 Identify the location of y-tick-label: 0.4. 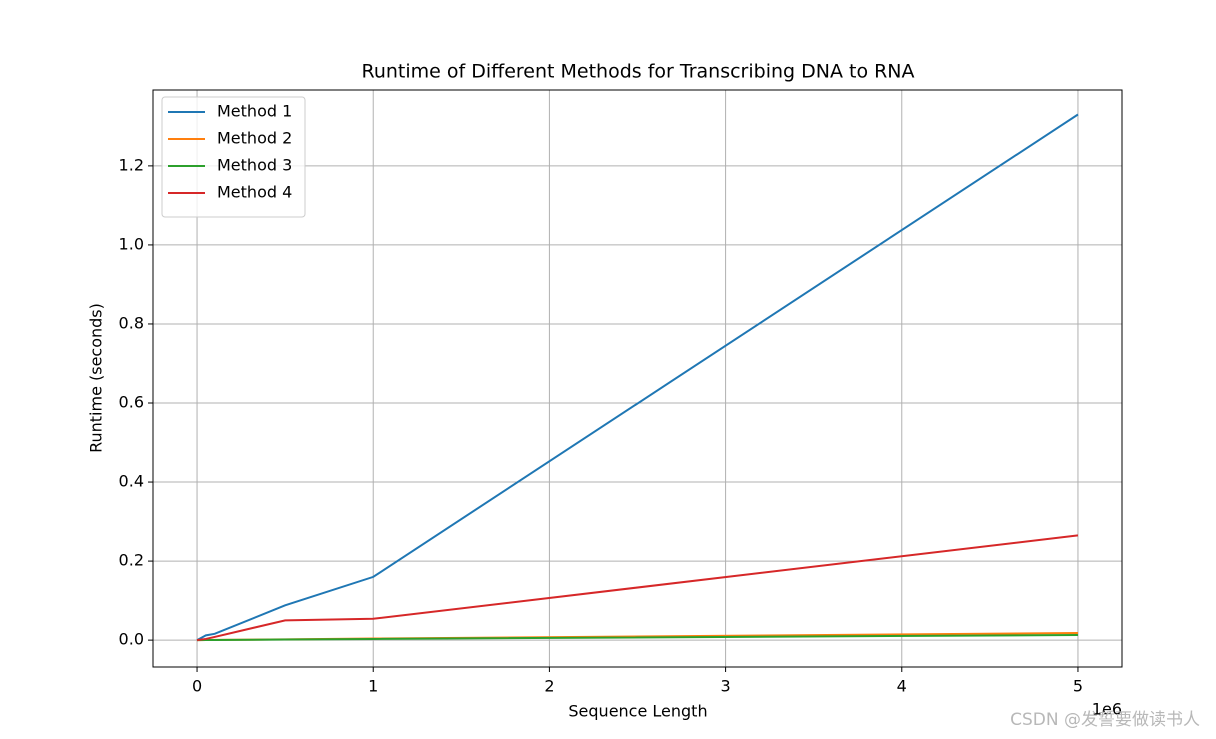
(131, 481).